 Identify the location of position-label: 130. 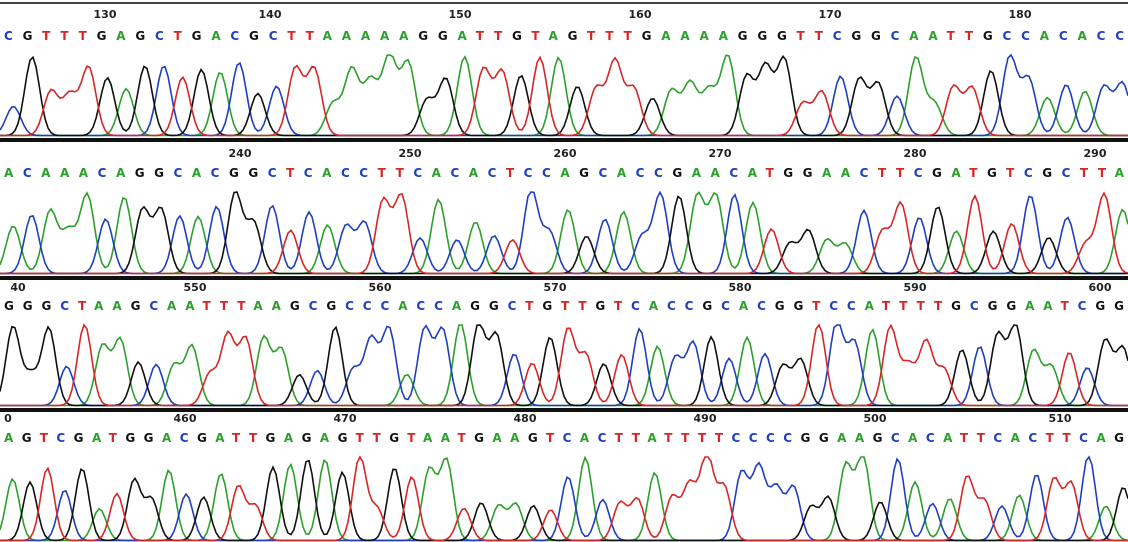
(105, 14).